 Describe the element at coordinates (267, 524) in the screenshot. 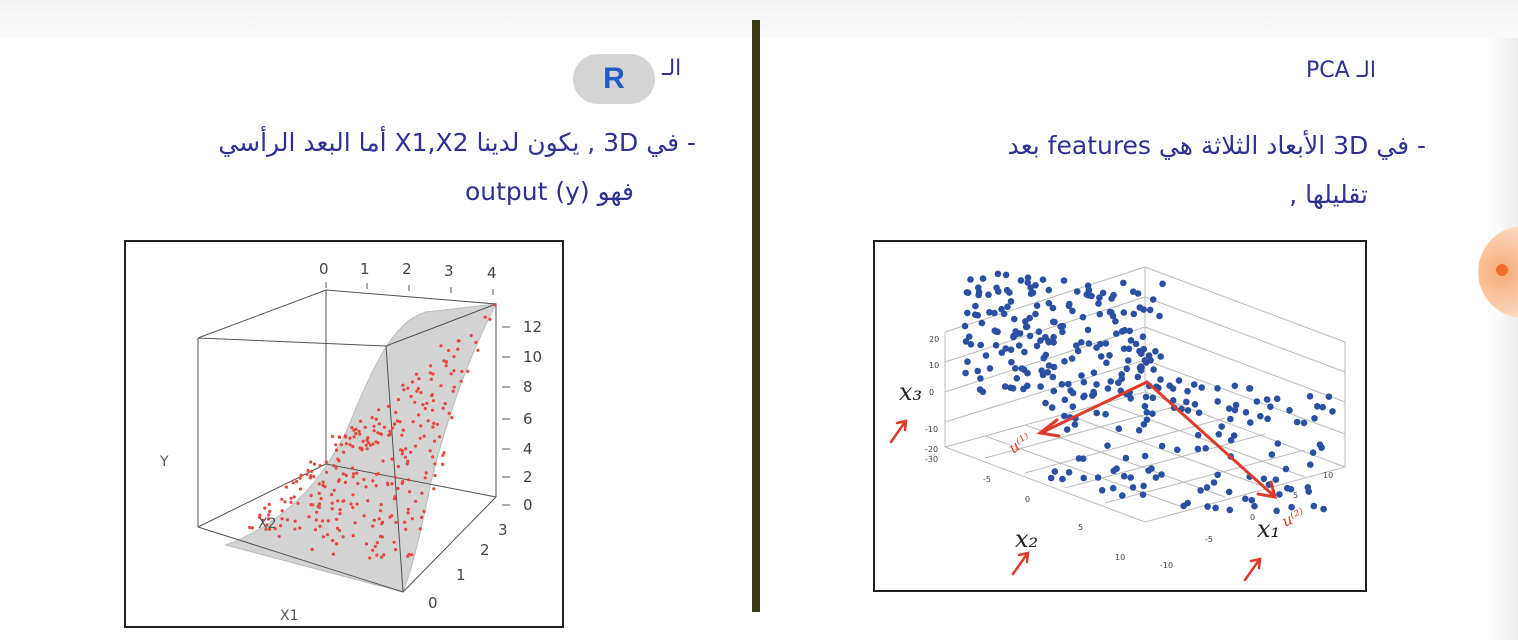

I see `x2-axis-label: X2` at that location.